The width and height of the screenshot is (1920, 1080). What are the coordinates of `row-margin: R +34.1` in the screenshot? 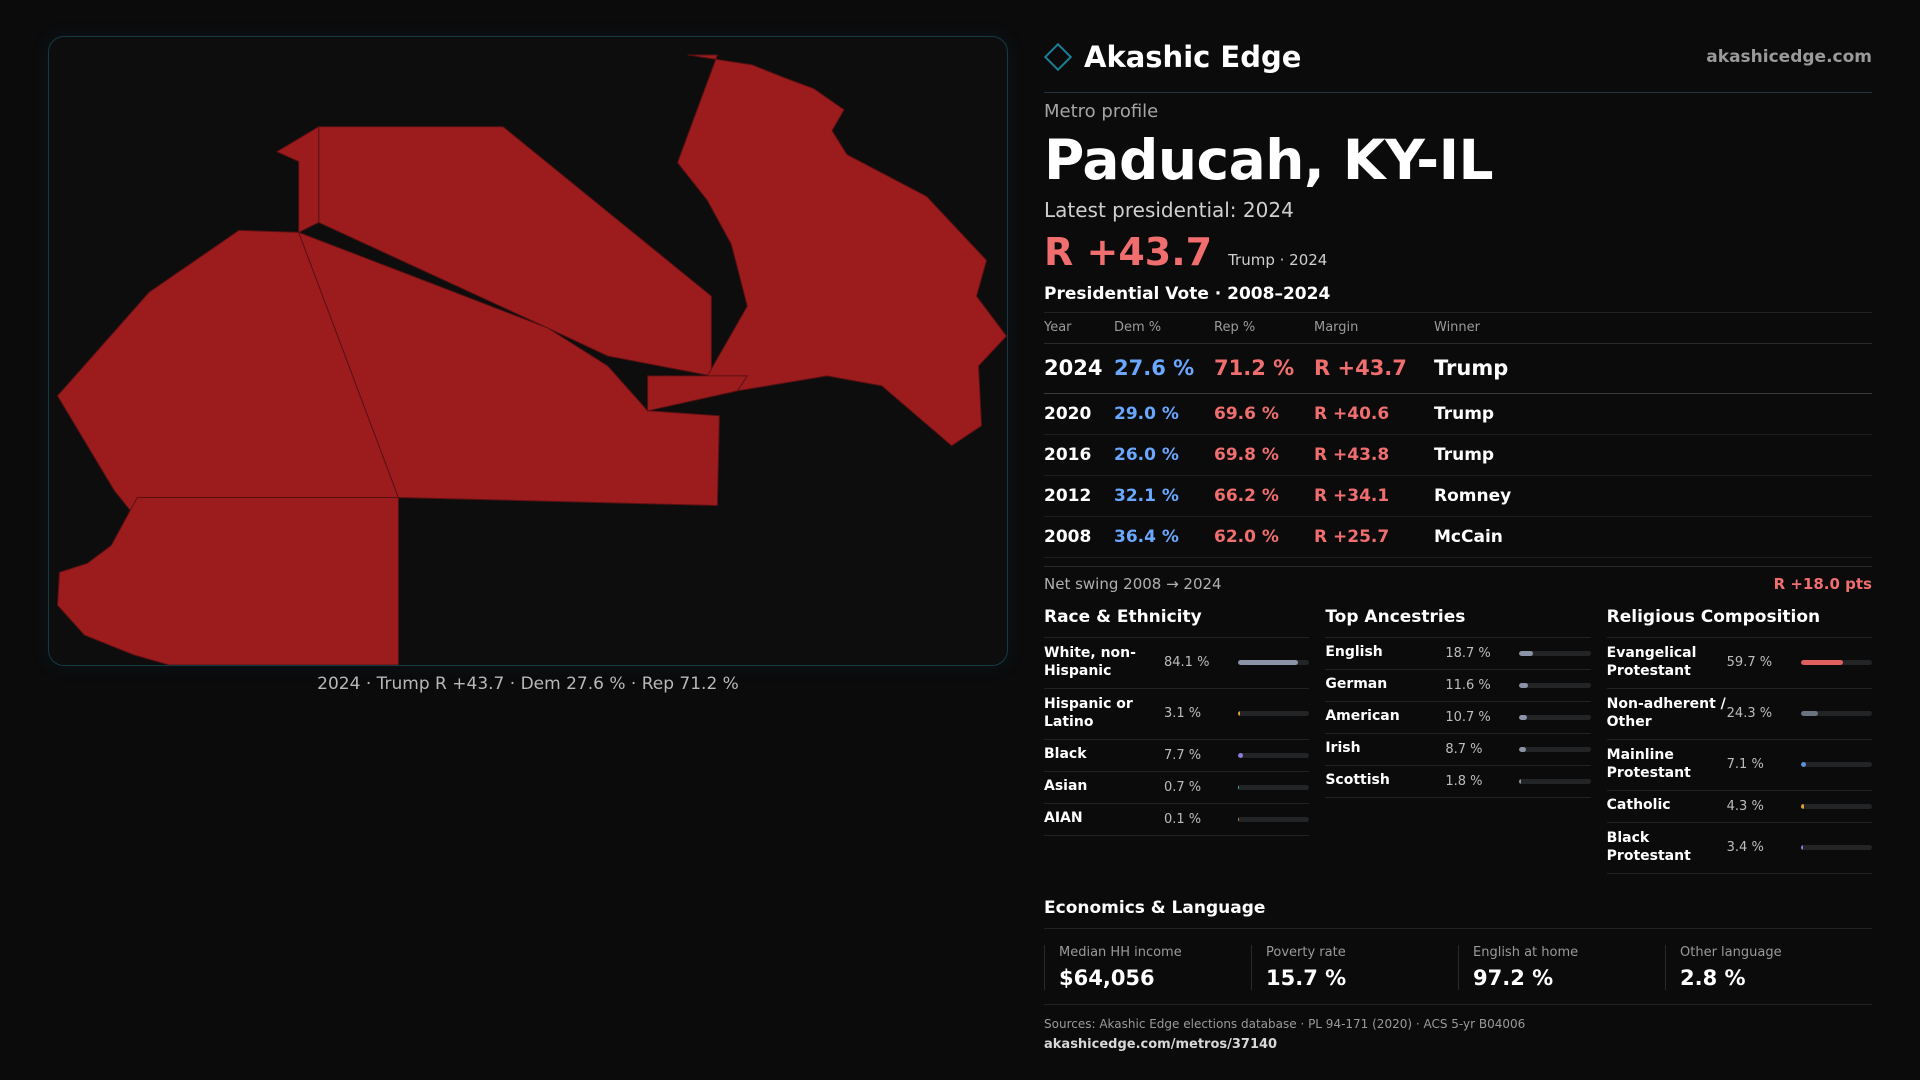 It's located at (1374, 496).